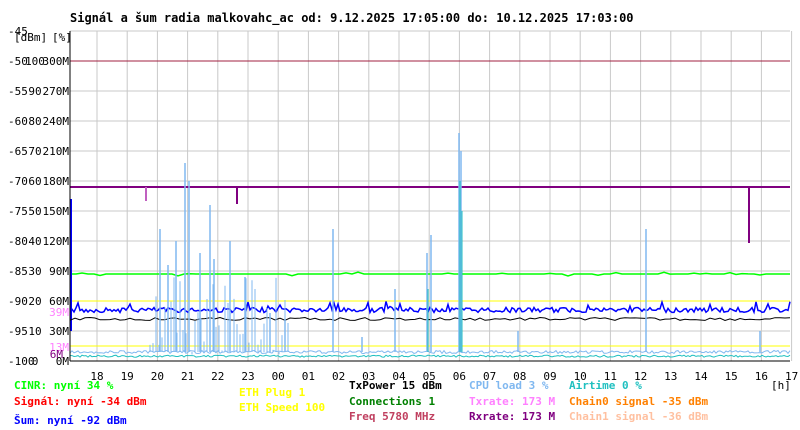 The image size is (800, 430). I want to click on legend-entry: Airtime 0 %, so click(605, 385).